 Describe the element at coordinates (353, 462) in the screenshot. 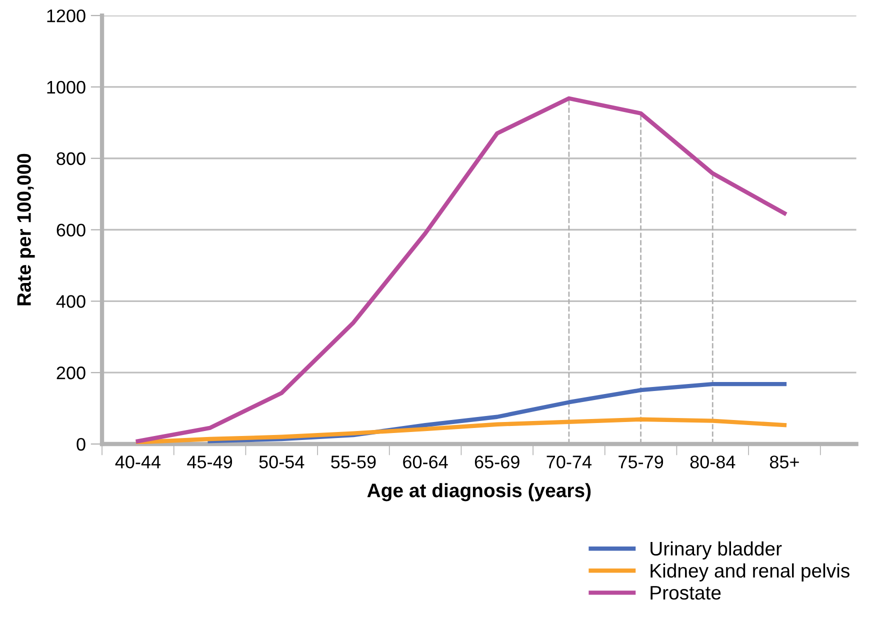

I see `x-tick-label: 55-59` at that location.